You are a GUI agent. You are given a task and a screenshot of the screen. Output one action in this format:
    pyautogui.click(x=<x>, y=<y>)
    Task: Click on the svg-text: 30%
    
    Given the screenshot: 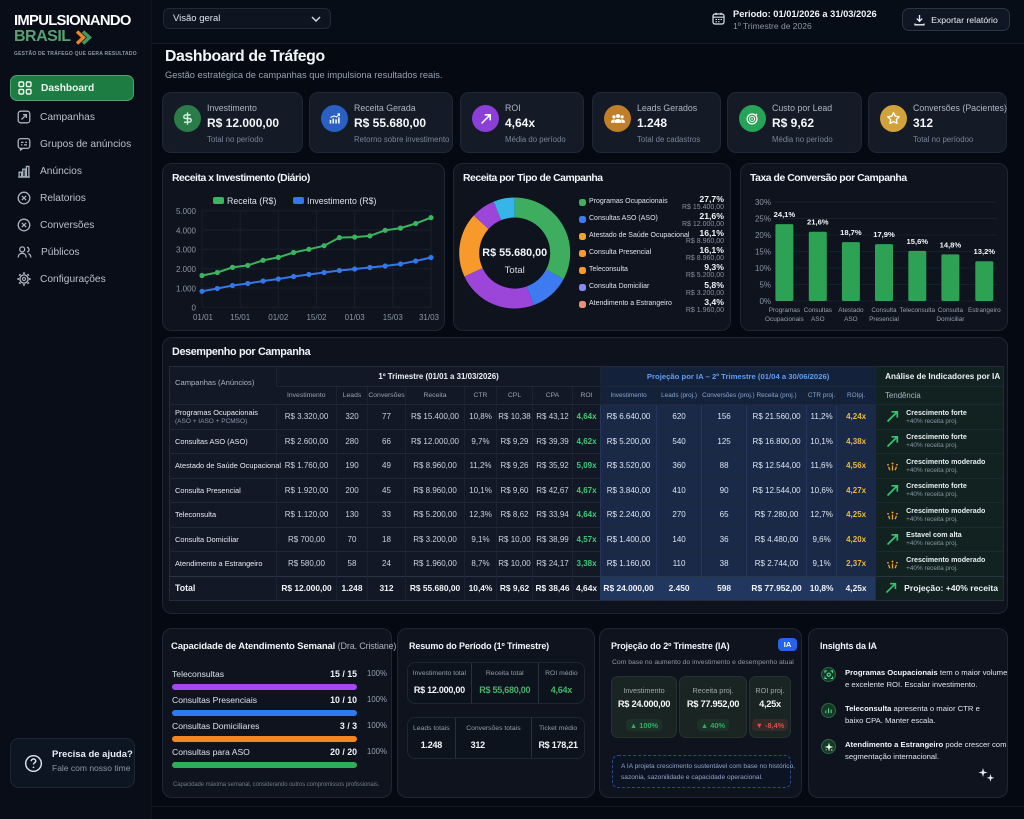 What is the action you would take?
    pyautogui.click(x=763, y=202)
    